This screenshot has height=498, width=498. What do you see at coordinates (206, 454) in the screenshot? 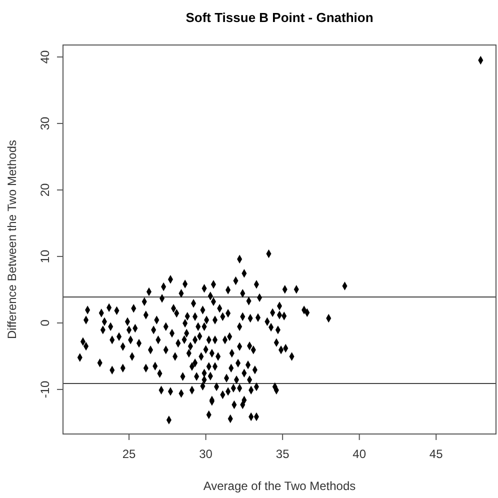
I see `x-tick-label: 30` at bounding box center [206, 454].